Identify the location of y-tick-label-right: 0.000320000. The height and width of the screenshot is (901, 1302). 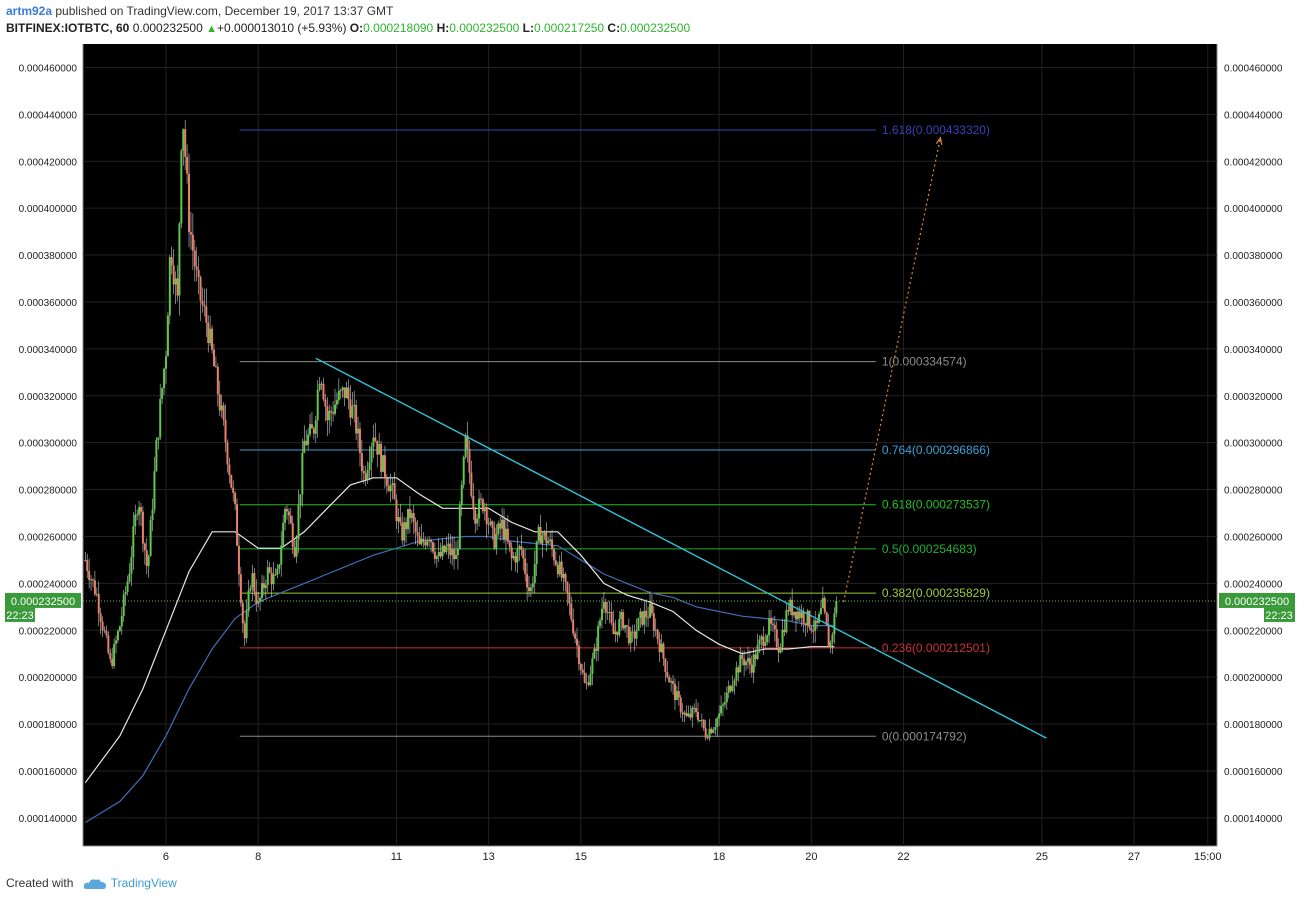
(1253, 397).